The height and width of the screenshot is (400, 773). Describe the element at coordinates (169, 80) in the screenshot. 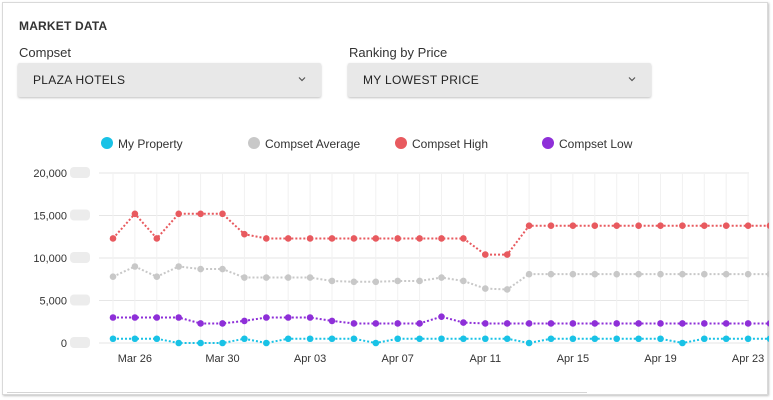

I see `compset-dropdown: PLAZA HOTELS` at that location.